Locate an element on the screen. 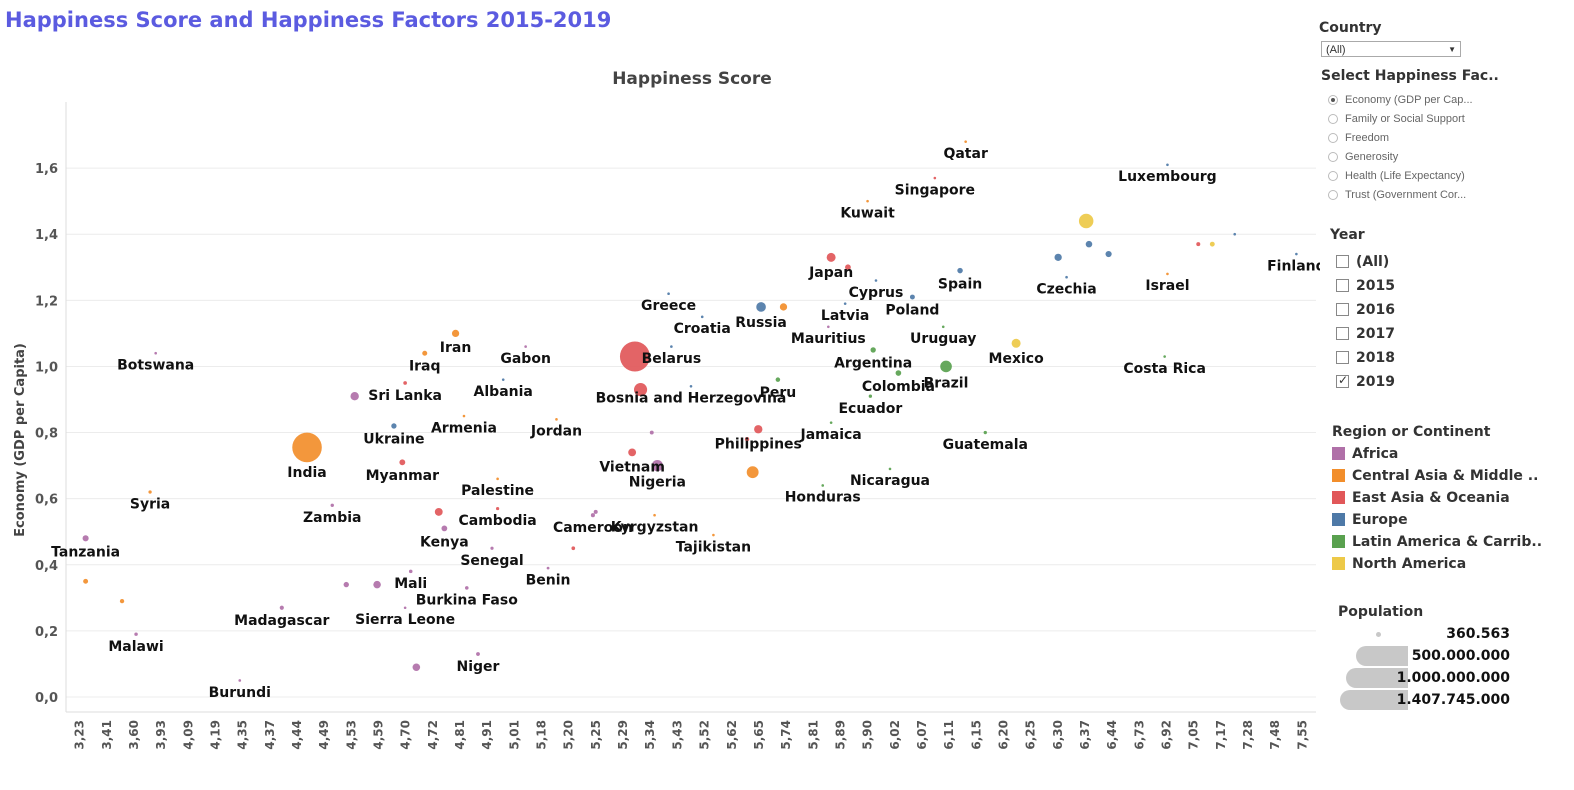 Image resolution: width=1574 pixels, height=790 pixels. factor-option-health: Health (Life Expectancy) is located at coordinates (1396, 178).